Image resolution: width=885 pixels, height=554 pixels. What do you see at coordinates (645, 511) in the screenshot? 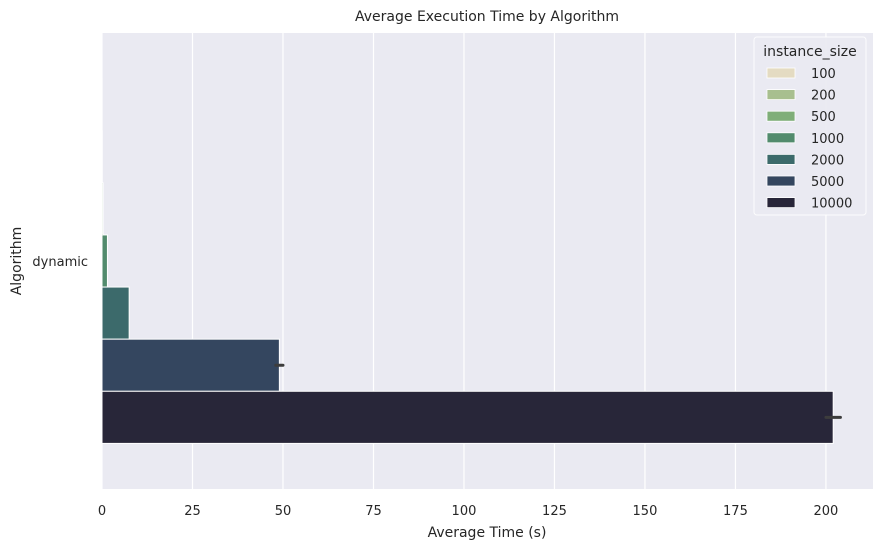
I see `x-tick-label-6: 150` at bounding box center [645, 511].